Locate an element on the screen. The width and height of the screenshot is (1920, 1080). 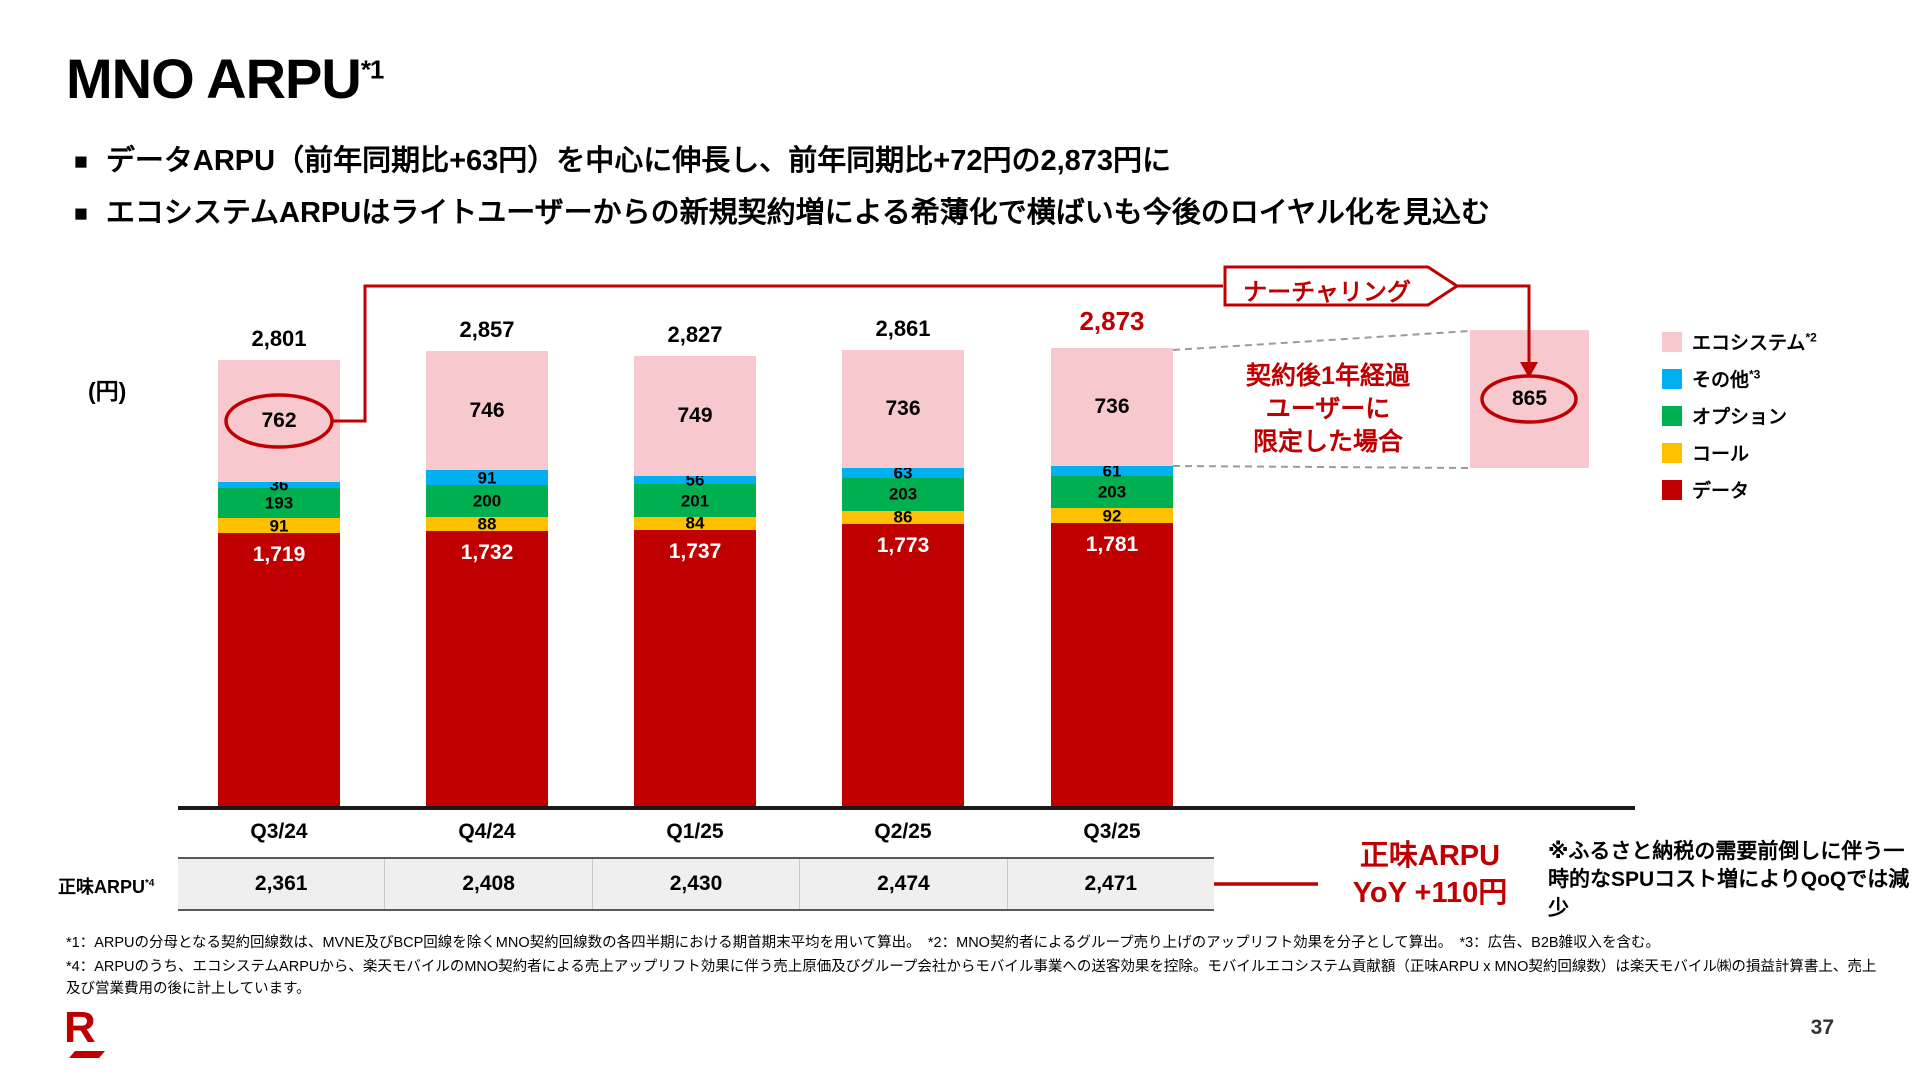
data-swatch-icon is located at coordinates (1672, 489).